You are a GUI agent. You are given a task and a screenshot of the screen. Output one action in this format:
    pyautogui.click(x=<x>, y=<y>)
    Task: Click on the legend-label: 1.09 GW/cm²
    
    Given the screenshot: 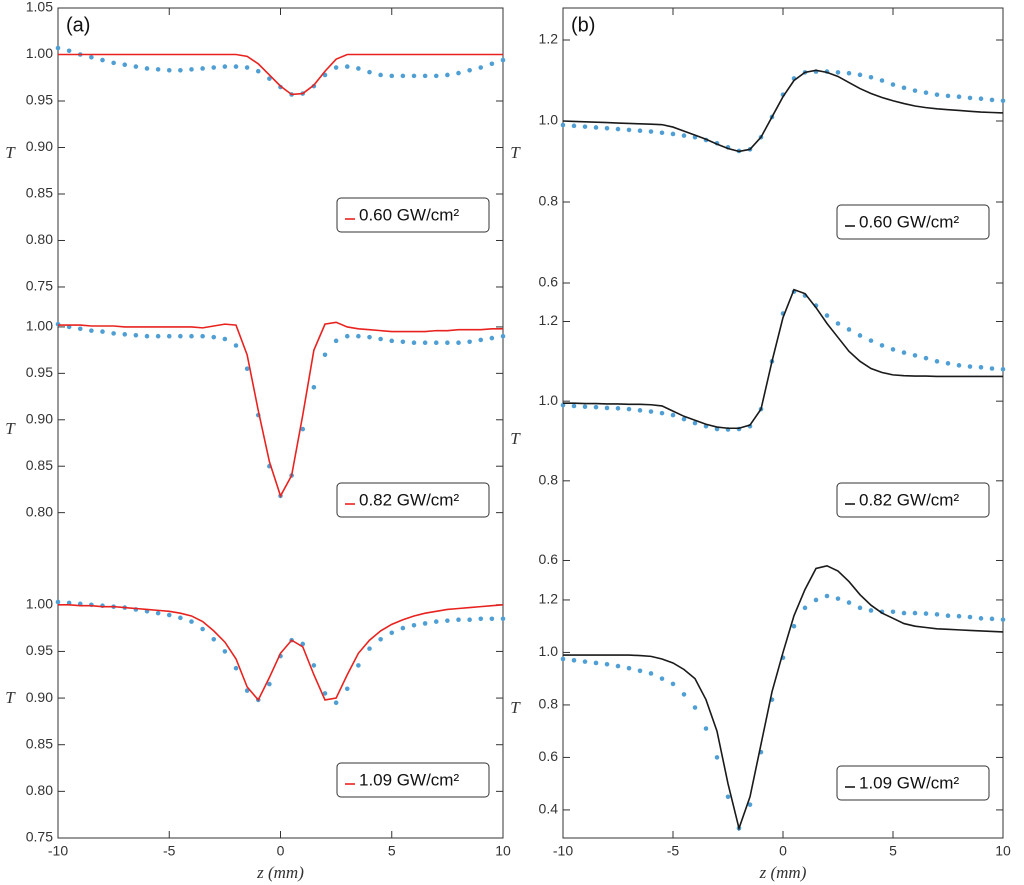 What is the action you would take?
    pyautogui.click(x=409, y=779)
    